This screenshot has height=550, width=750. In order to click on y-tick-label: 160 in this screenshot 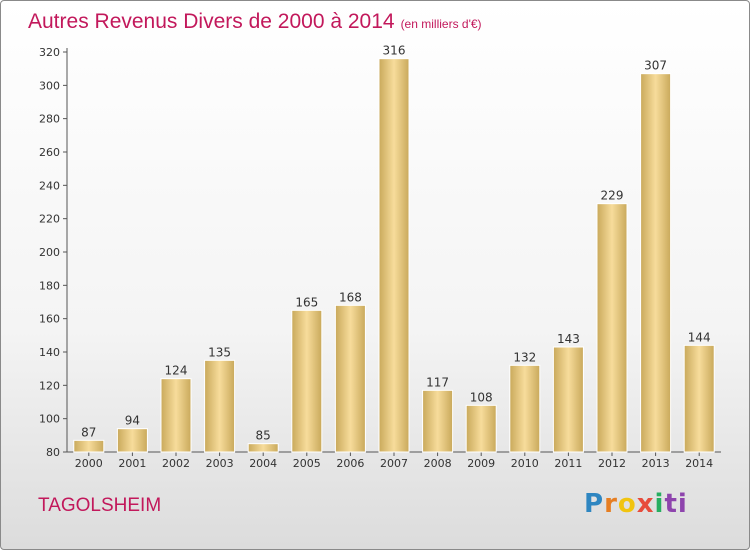, I will do `click(49, 319)`.